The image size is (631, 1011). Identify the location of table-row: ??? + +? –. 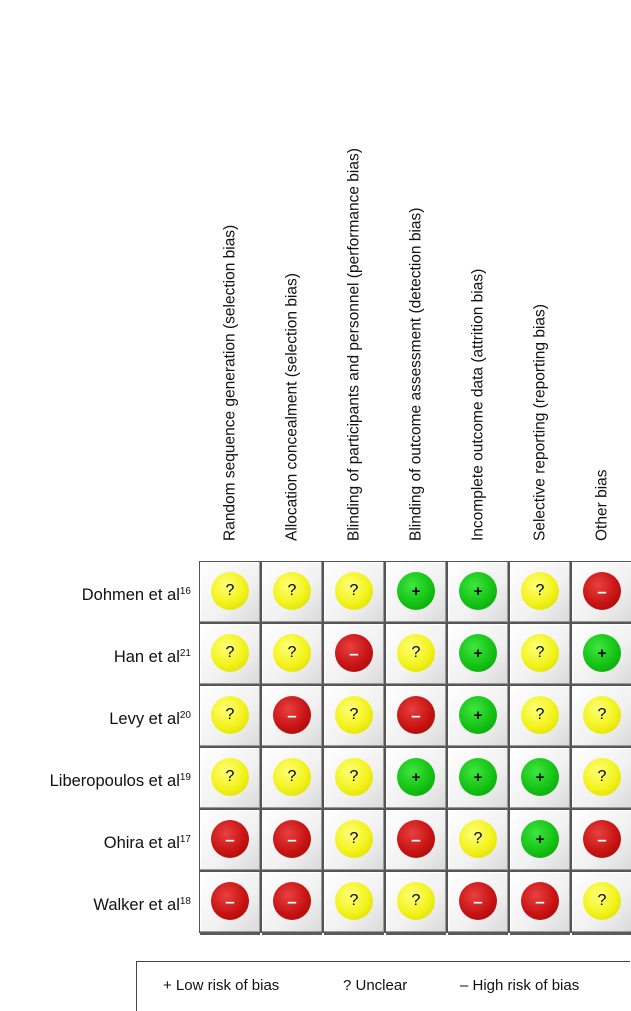
(415, 593).